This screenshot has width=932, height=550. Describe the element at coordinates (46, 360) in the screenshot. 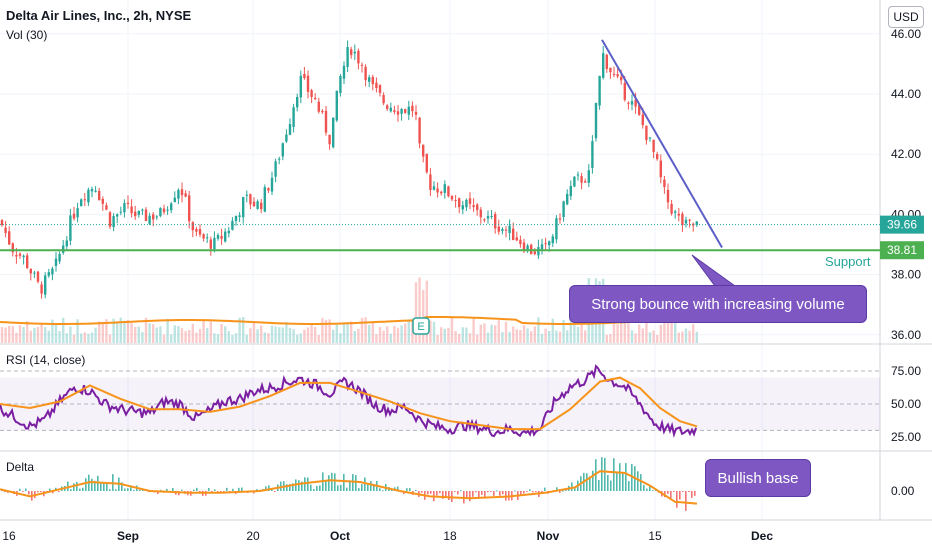

I see `rsi-indicator-label: RSI (14, close)` at that location.